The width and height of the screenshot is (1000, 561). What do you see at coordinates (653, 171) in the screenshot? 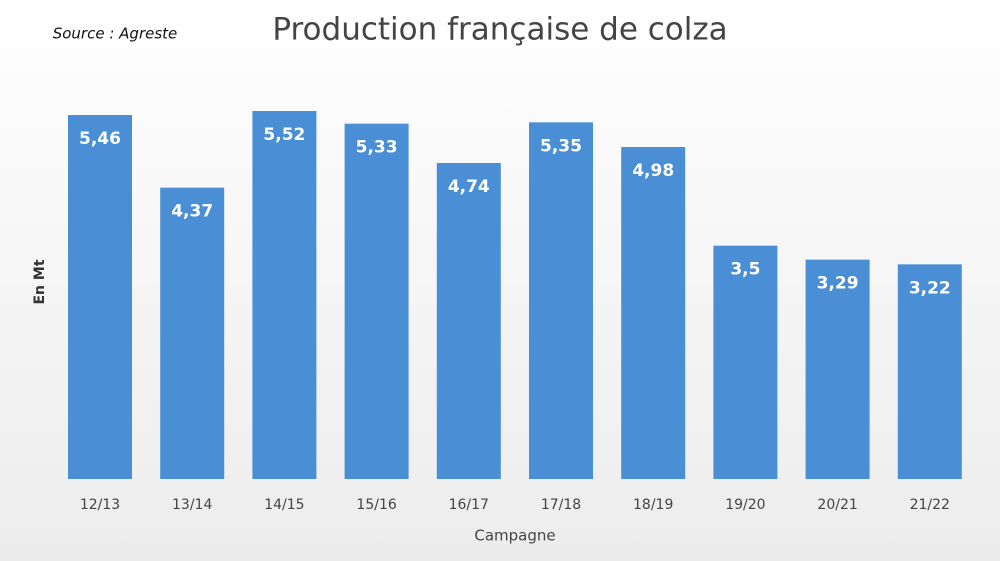
I see `value-label: 4,98` at bounding box center [653, 171].